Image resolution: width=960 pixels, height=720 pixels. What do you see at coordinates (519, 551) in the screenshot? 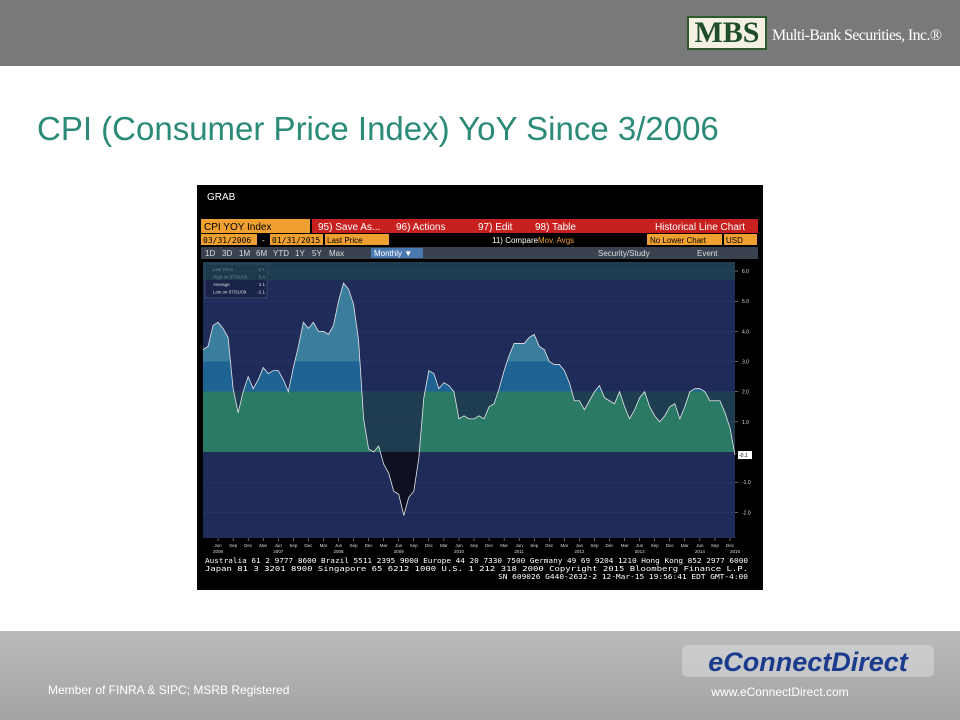
I see `x-year-label: 2011` at bounding box center [519, 551].